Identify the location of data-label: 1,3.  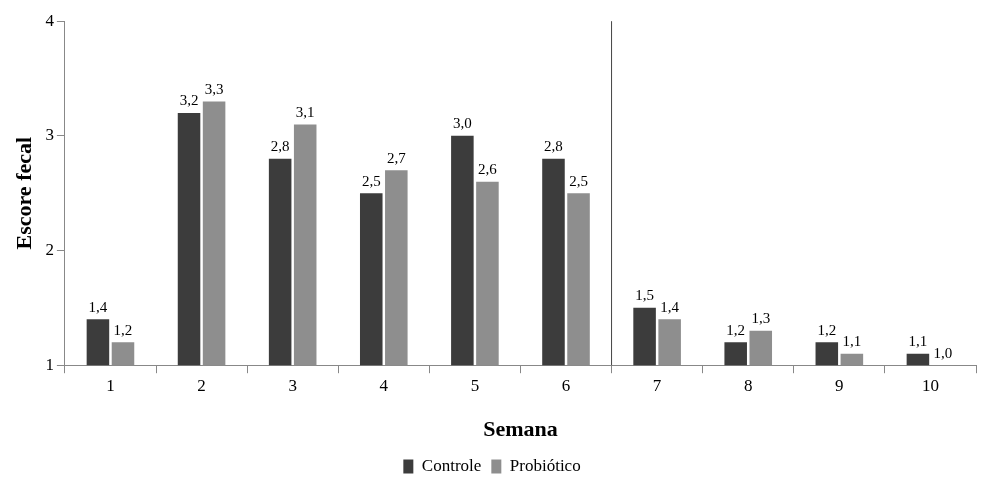
(761, 318).